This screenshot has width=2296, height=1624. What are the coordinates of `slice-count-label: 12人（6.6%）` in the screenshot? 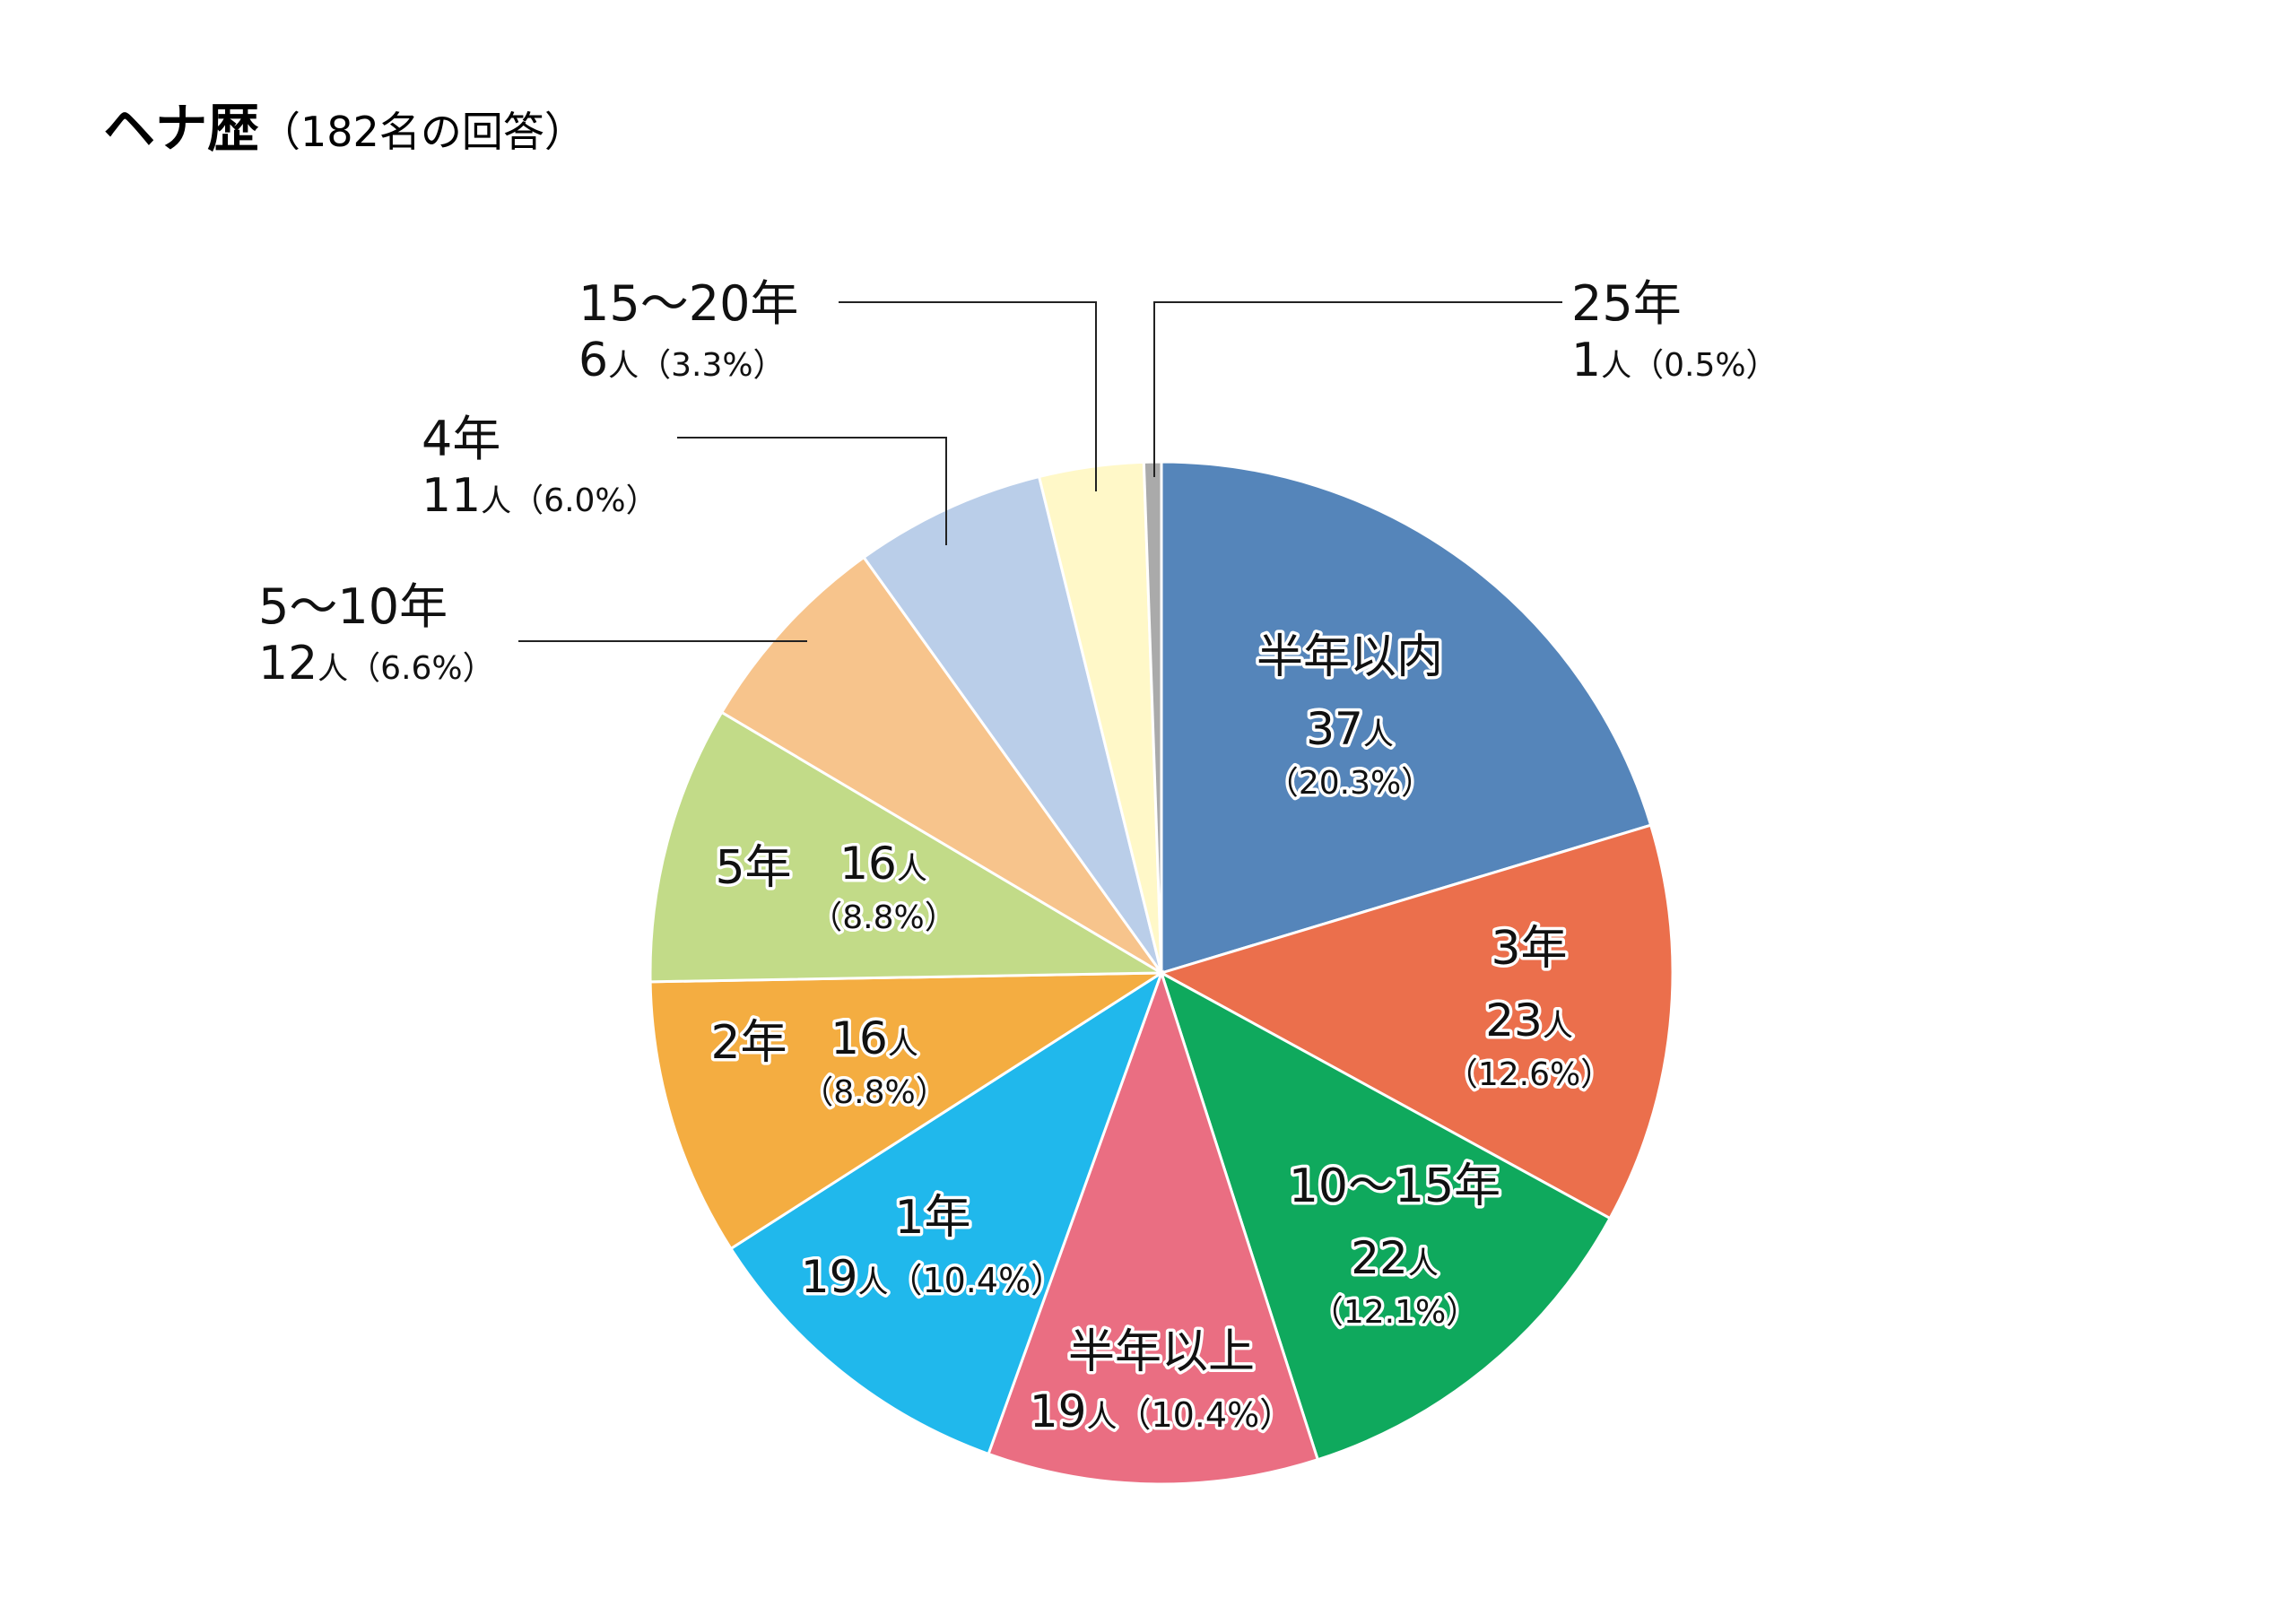 It's located at (376, 663).